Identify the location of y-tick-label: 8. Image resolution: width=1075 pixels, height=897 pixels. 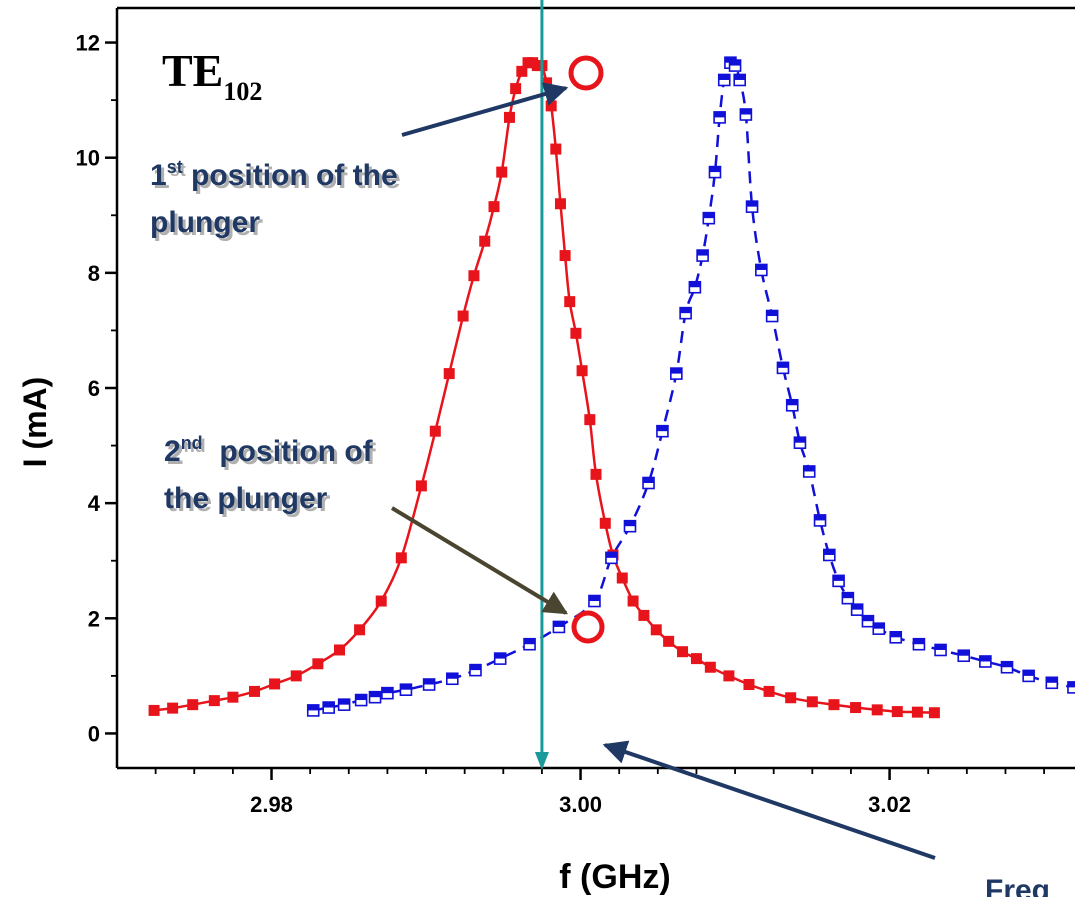
(94, 273).